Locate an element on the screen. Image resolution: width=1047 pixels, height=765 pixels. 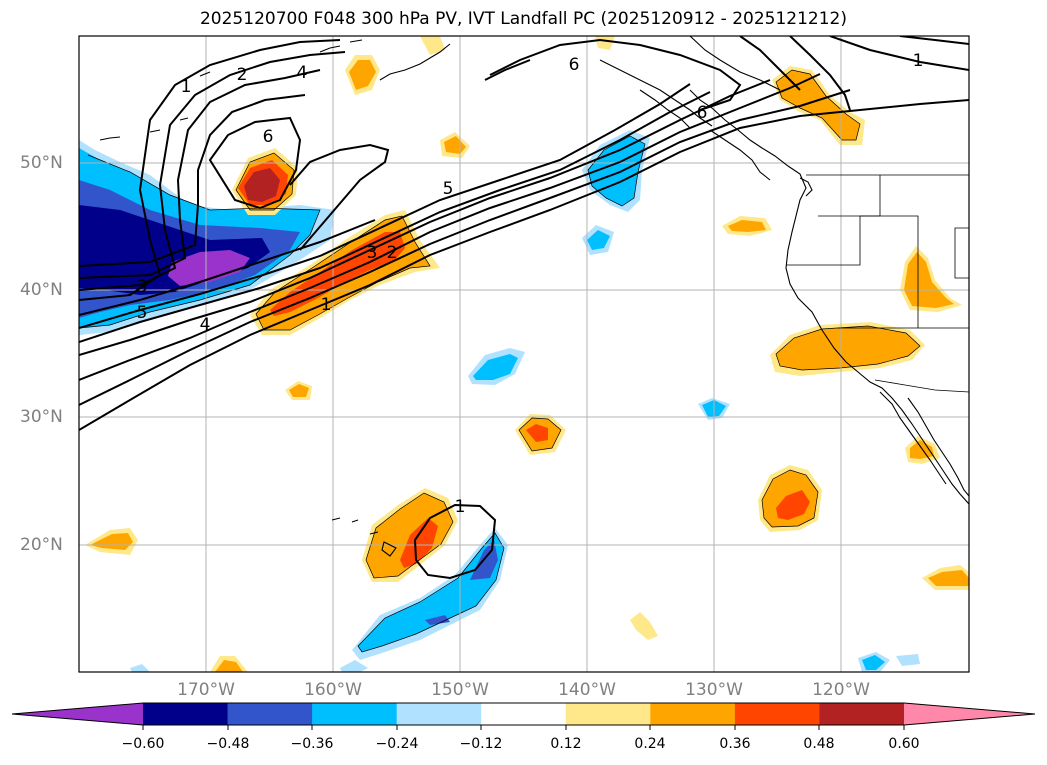
colorbar-label: −0.12 is located at coordinates (481, 744).